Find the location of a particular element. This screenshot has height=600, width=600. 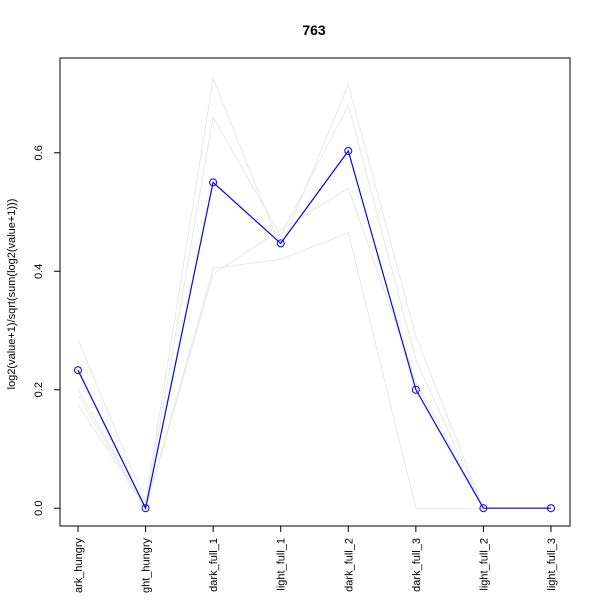

x-tick-label: light_full_2 is located at coordinates (484, 564).